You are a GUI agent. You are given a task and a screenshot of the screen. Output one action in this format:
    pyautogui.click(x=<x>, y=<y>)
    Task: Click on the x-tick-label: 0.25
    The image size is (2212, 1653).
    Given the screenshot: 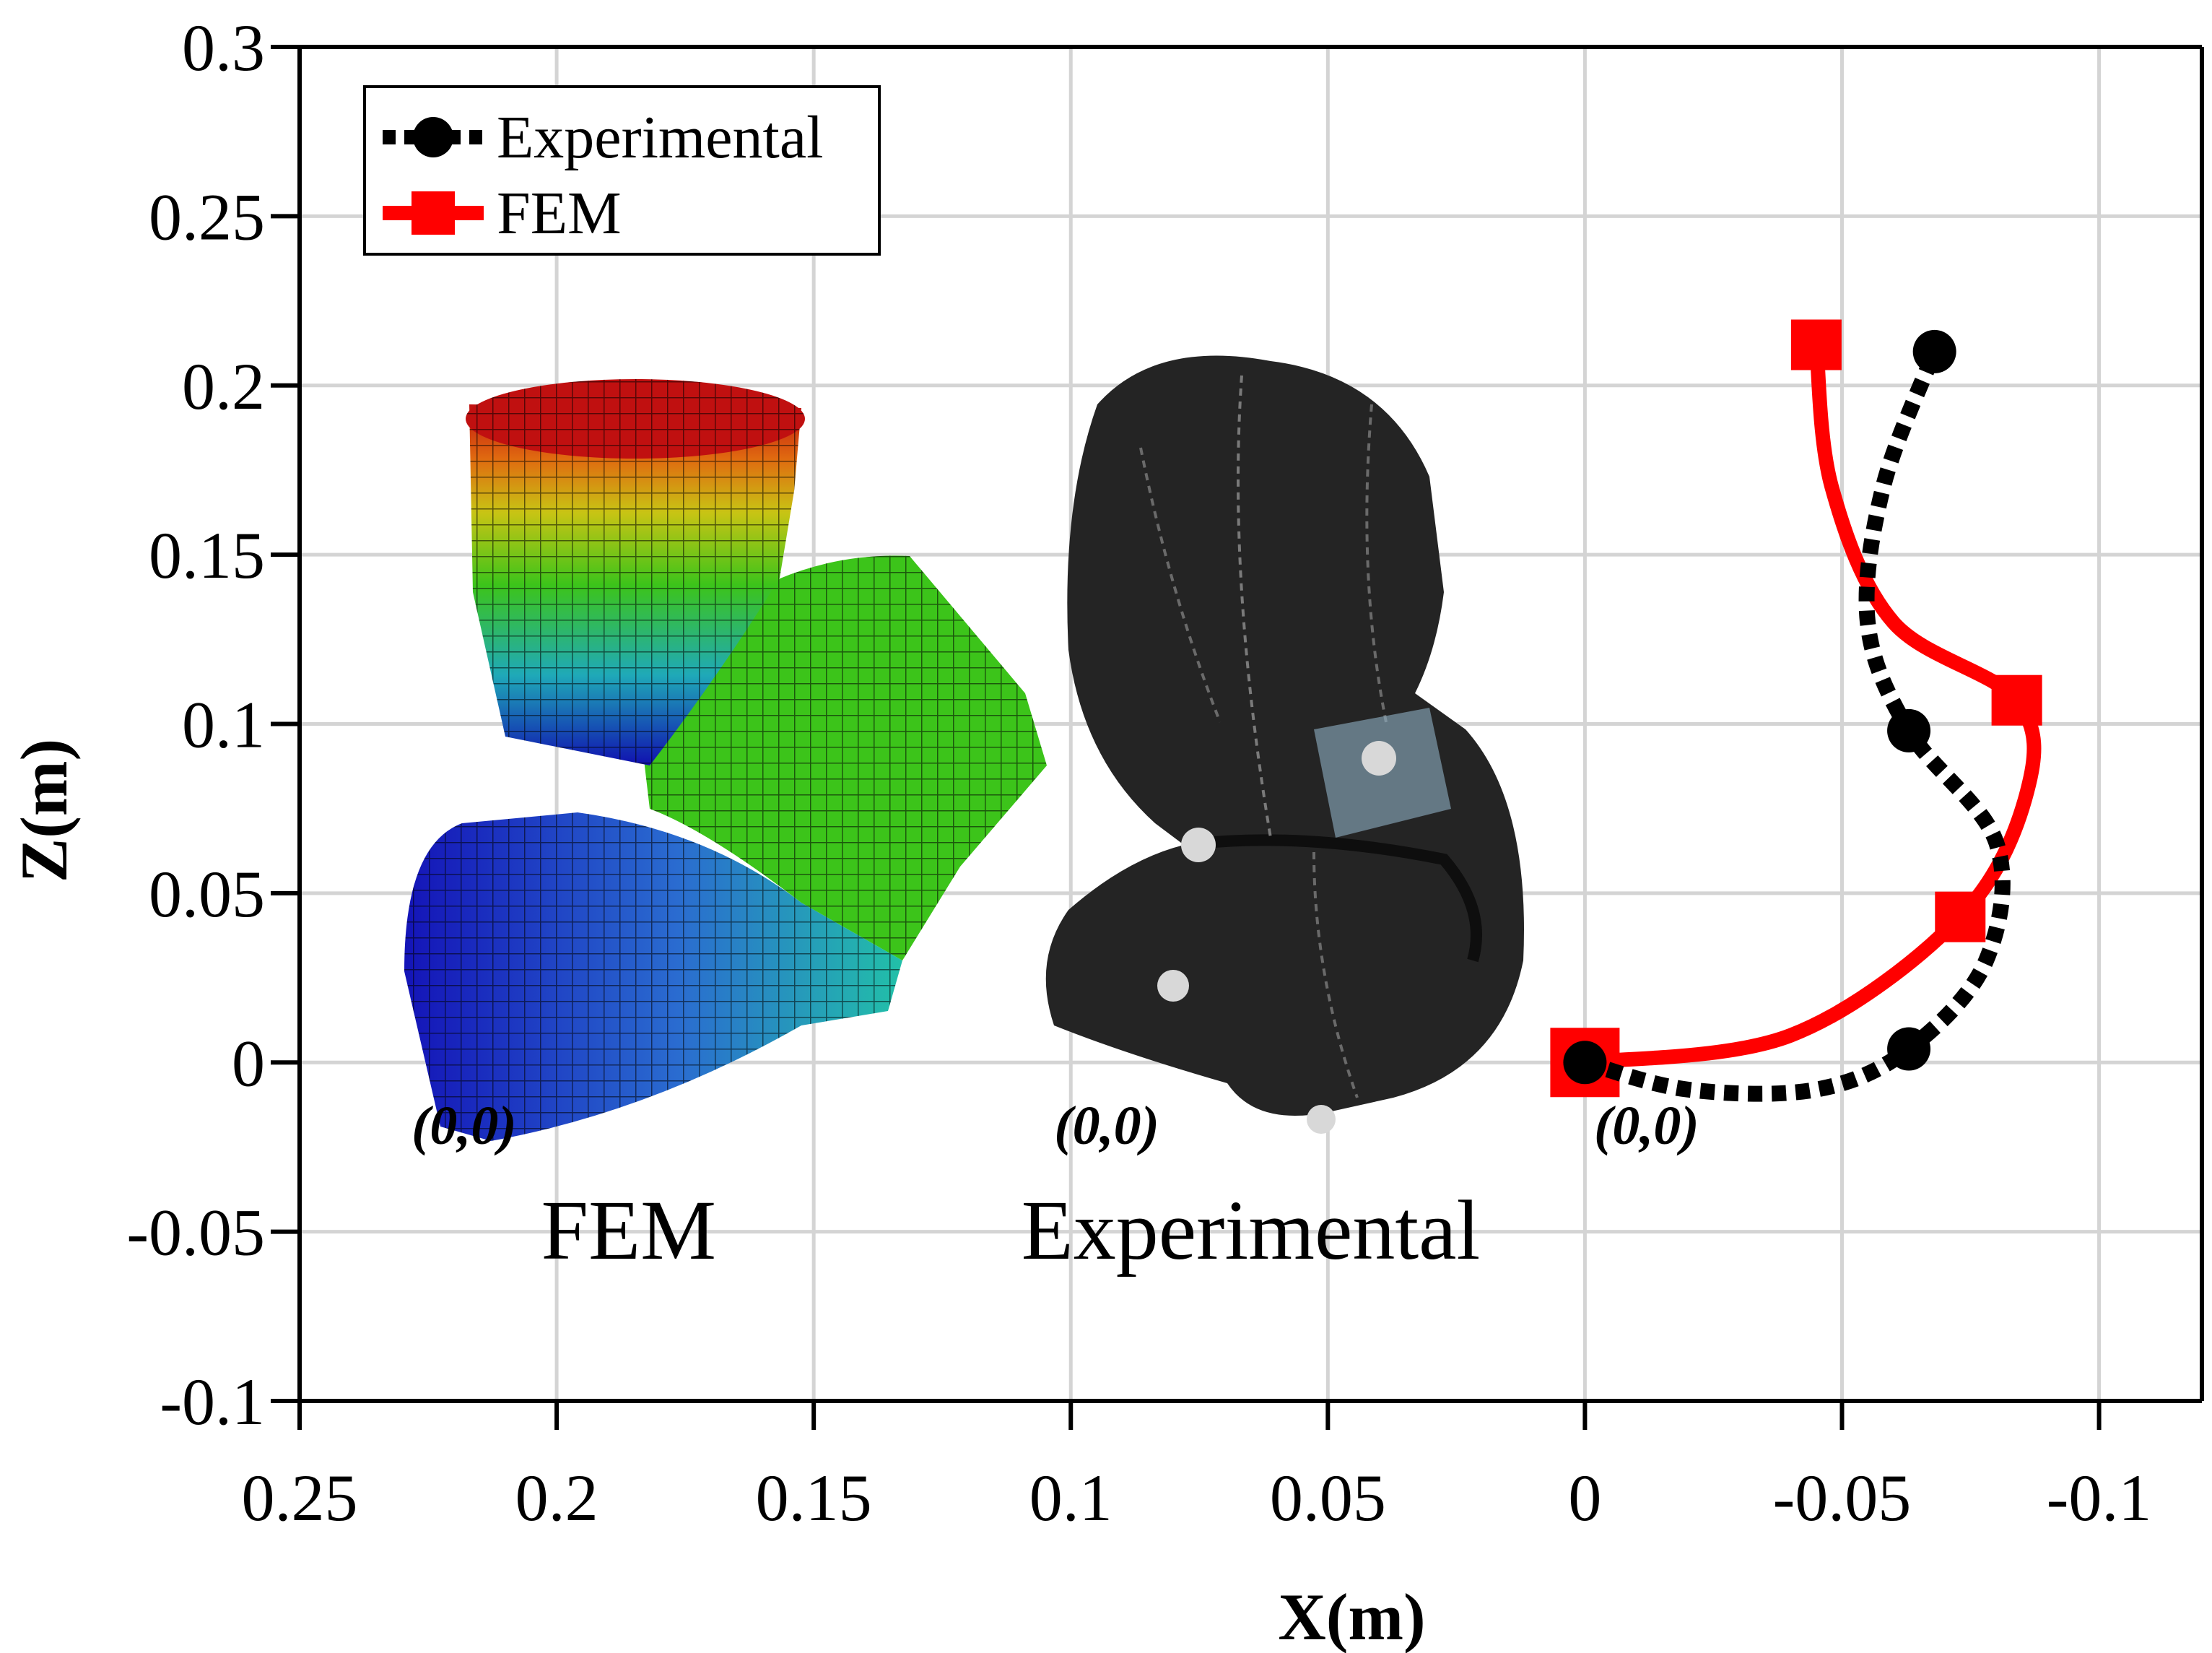 What is the action you would take?
    pyautogui.click(x=300, y=1498)
    